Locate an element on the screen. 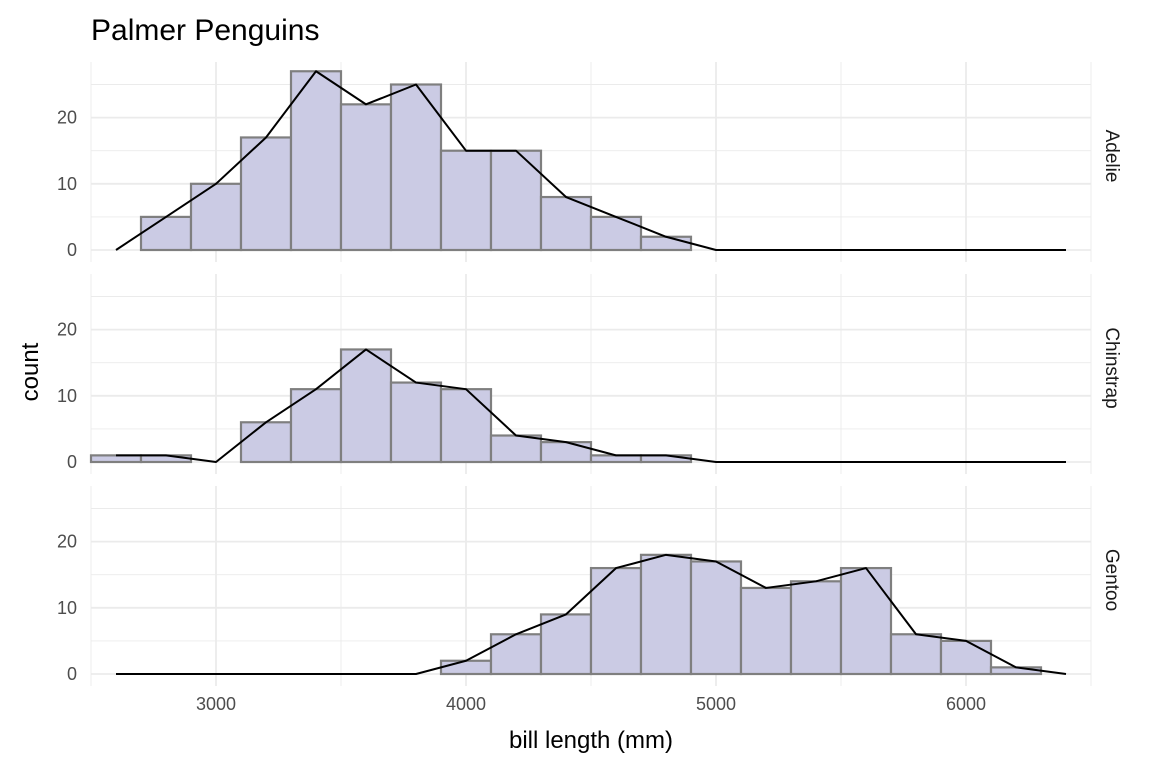 The height and width of the screenshot is (773, 1152). facet-strip-label: Adelie is located at coordinates (1111, 156).